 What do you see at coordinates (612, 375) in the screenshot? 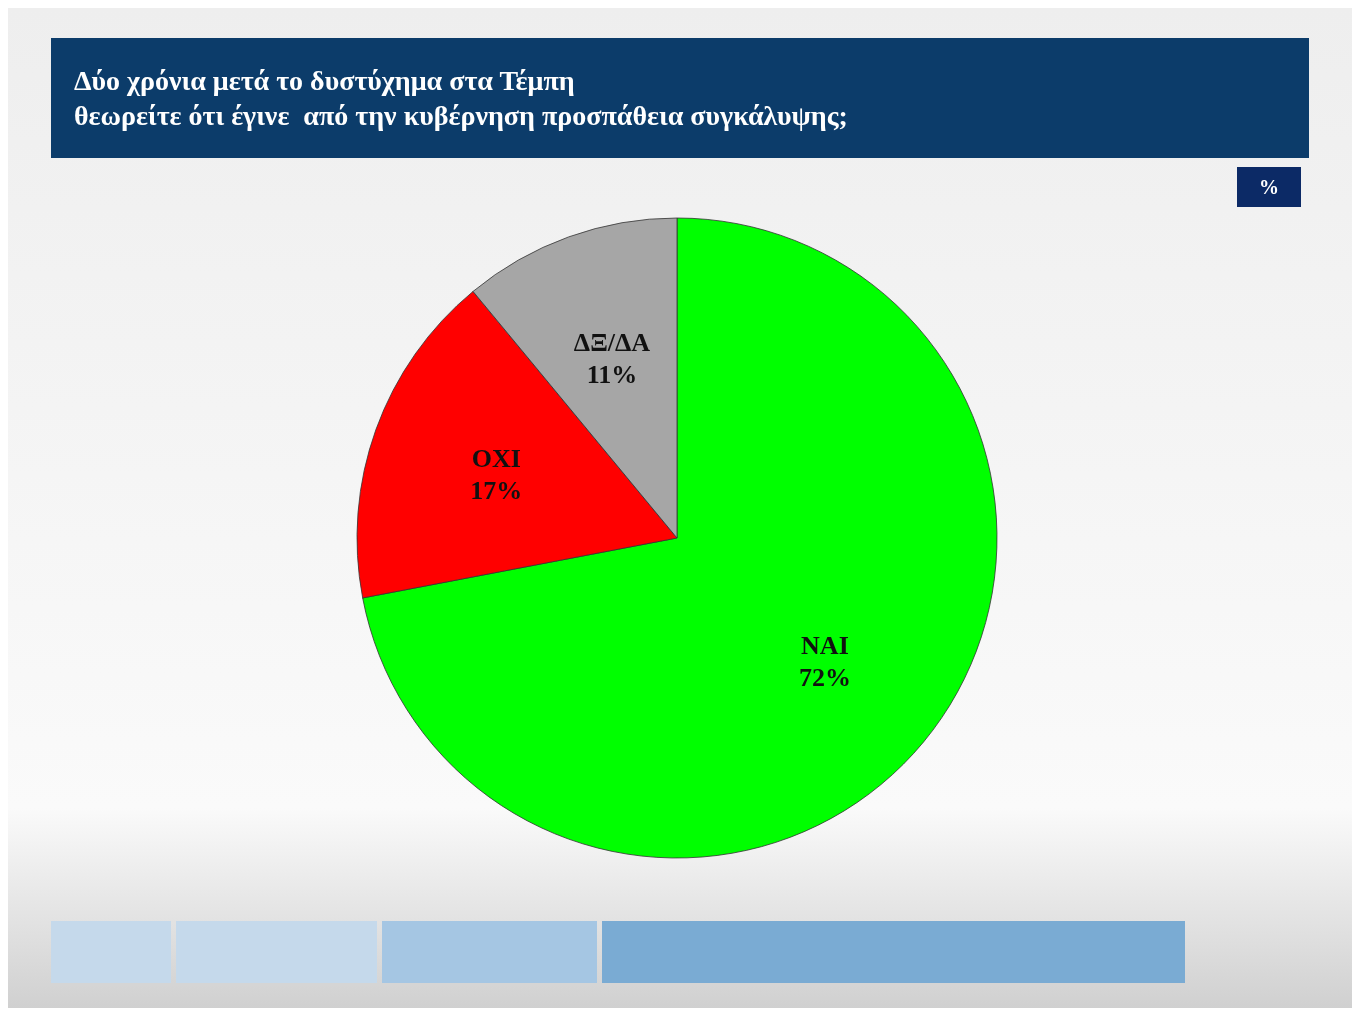
I see `data-label: 11%` at bounding box center [612, 375].